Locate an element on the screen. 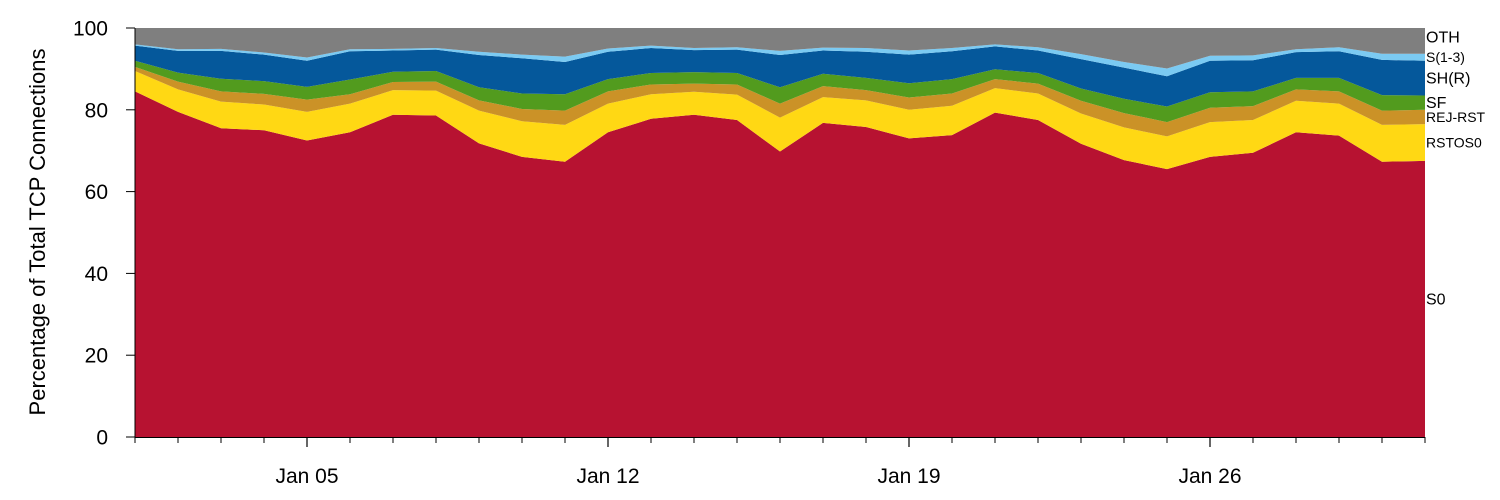 The height and width of the screenshot is (500, 1500). series-label-oth: OTH is located at coordinates (1443, 38).